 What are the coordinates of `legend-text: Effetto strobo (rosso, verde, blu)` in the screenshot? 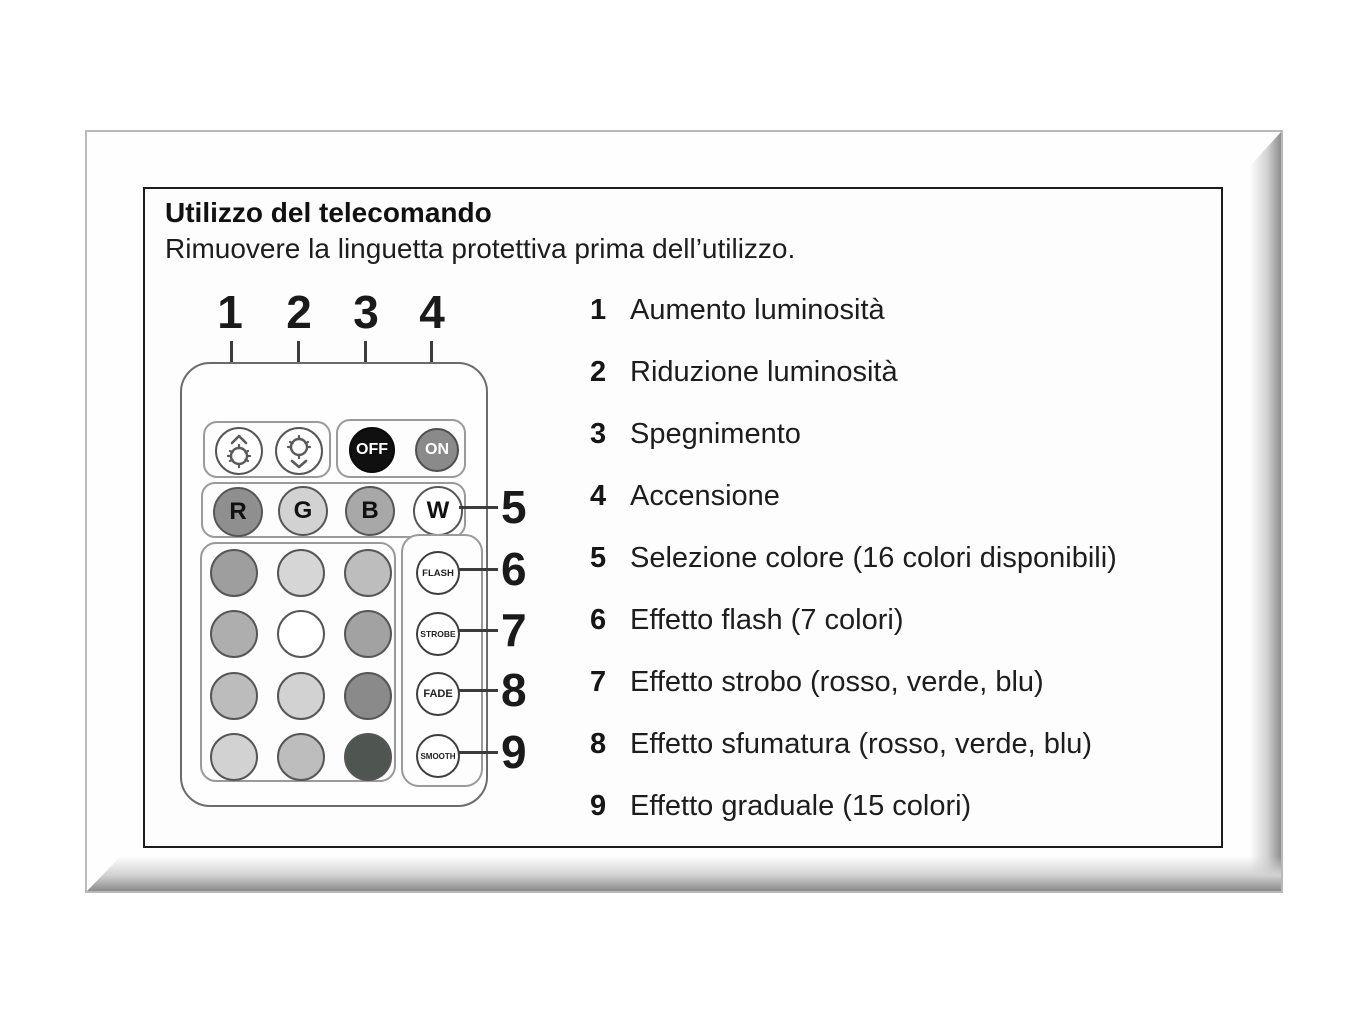 It's located at (837, 681).